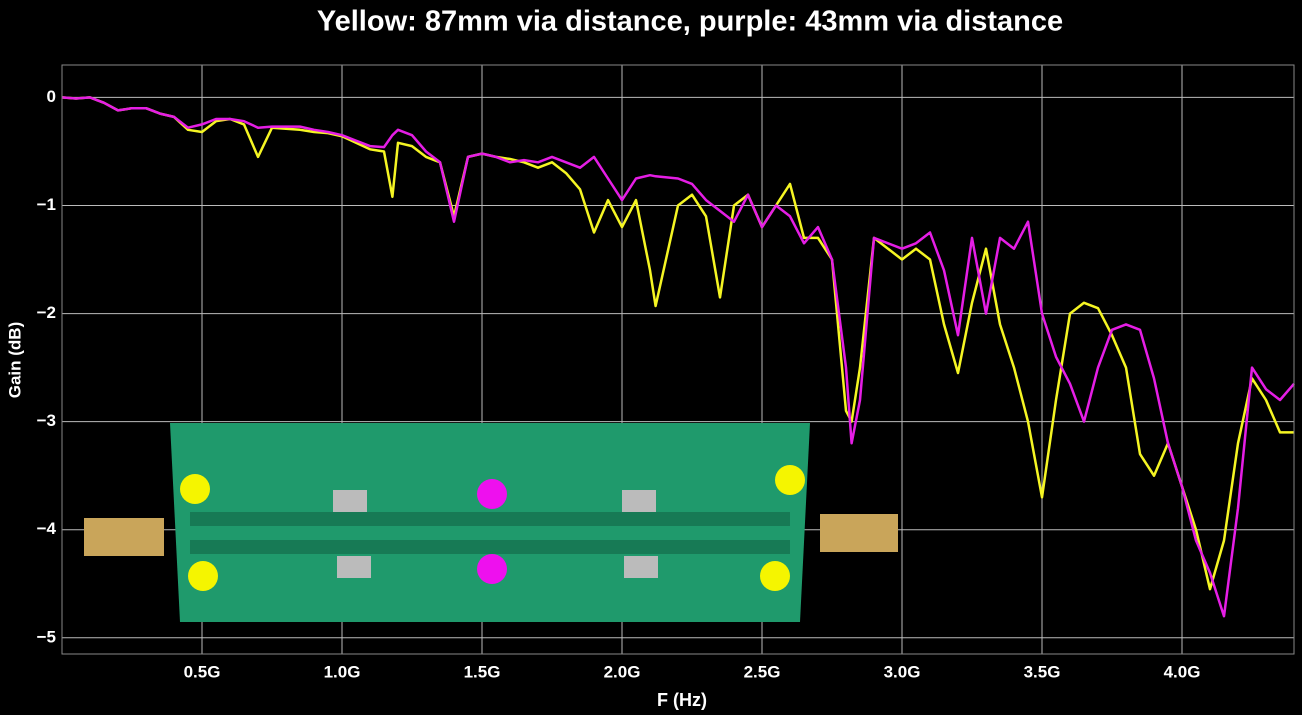  I want to click on x-tick-label: 2.0G, so click(622, 671).